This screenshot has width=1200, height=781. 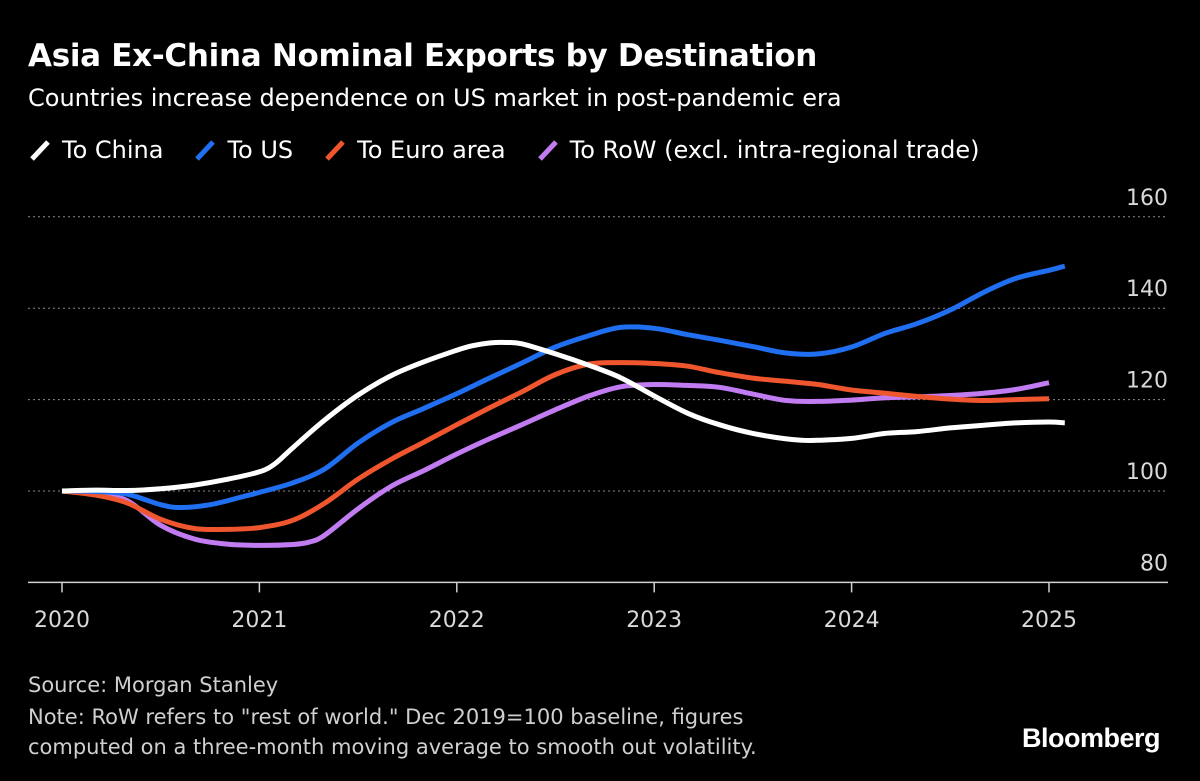 What do you see at coordinates (1091, 738) in the screenshot?
I see `bloomberg-logo: Bloomberg` at bounding box center [1091, 738].